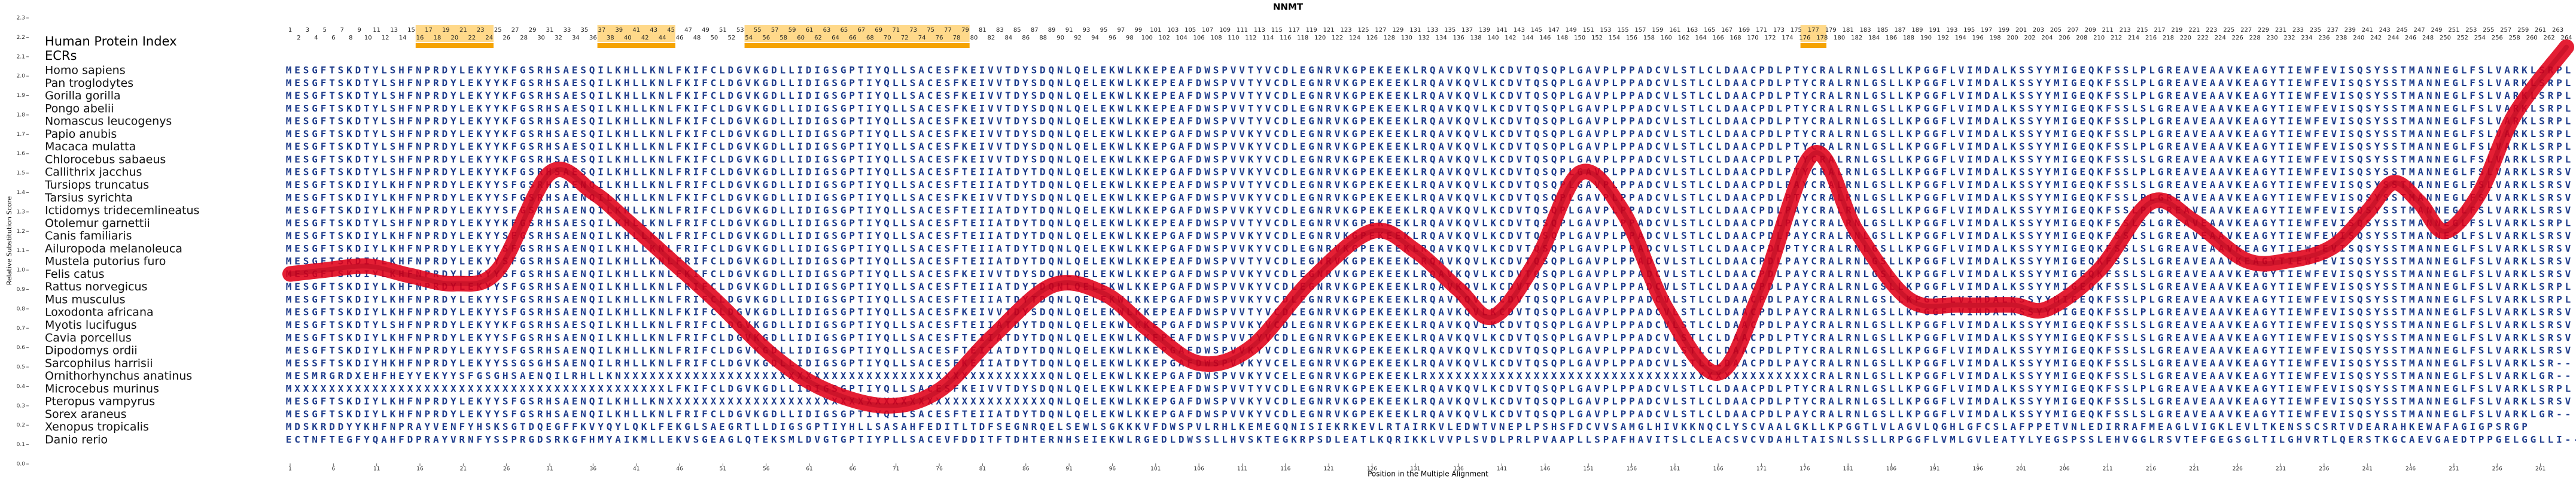 This screenshot has height=479, width=2576. What do you see at coordinates (1891, 469) in the screenshot?
I see `x-tick-label: 186` at bounding box center [1891, 469].